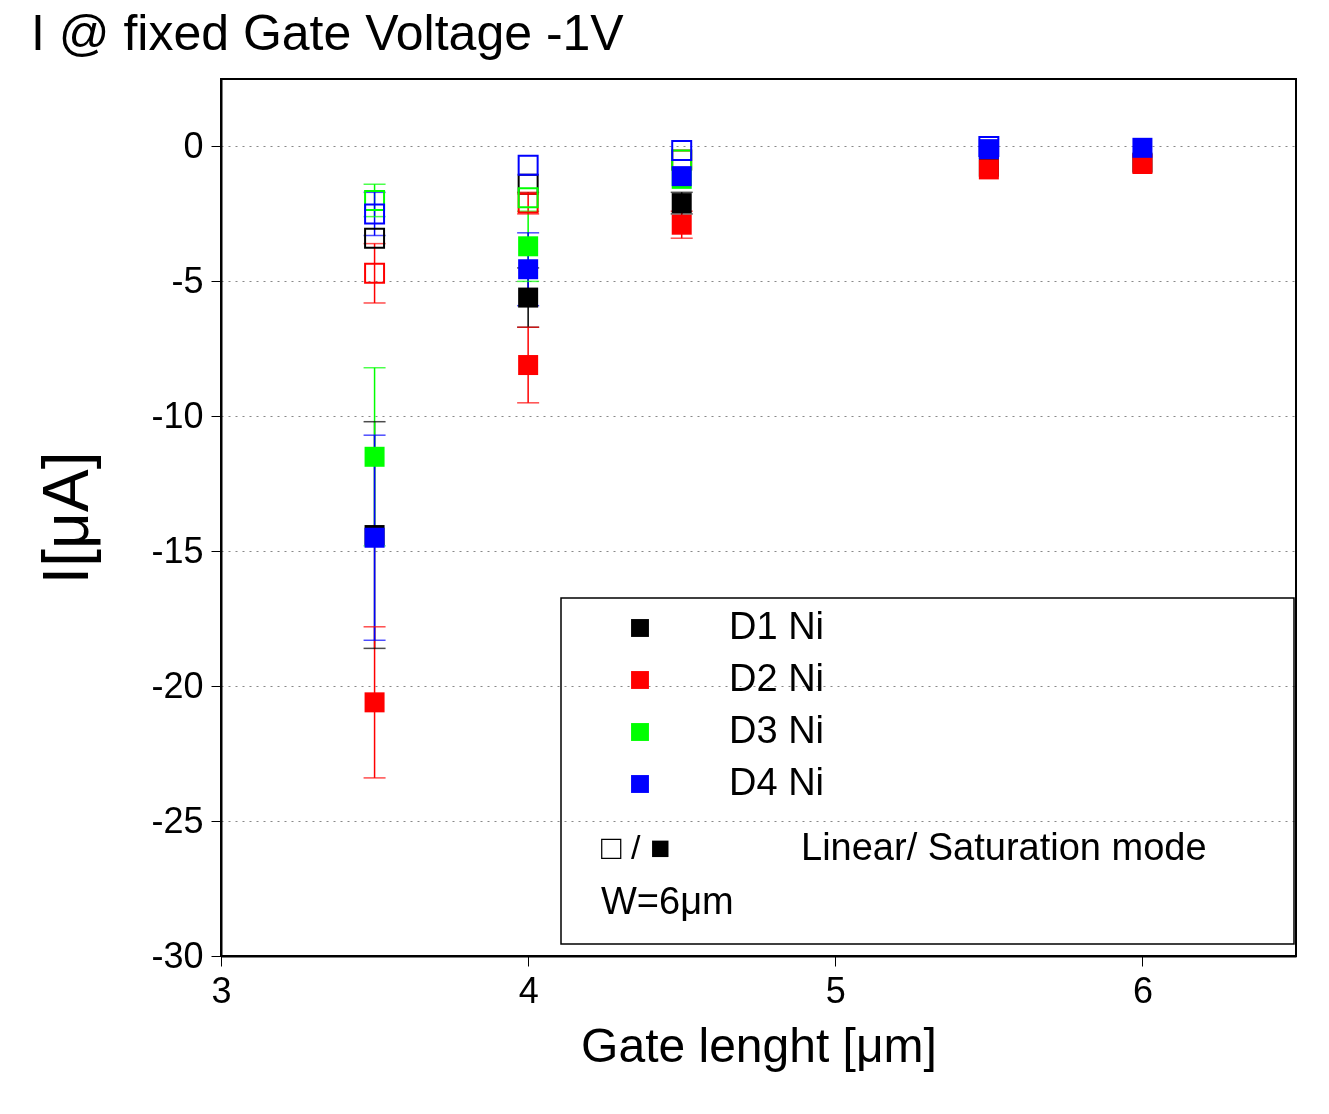 The width and height of the screenshot is (1329, 1114). Describe the element at coordinates (187, 280) in the screenshot. I see `y-tick-label: -5` at that location.